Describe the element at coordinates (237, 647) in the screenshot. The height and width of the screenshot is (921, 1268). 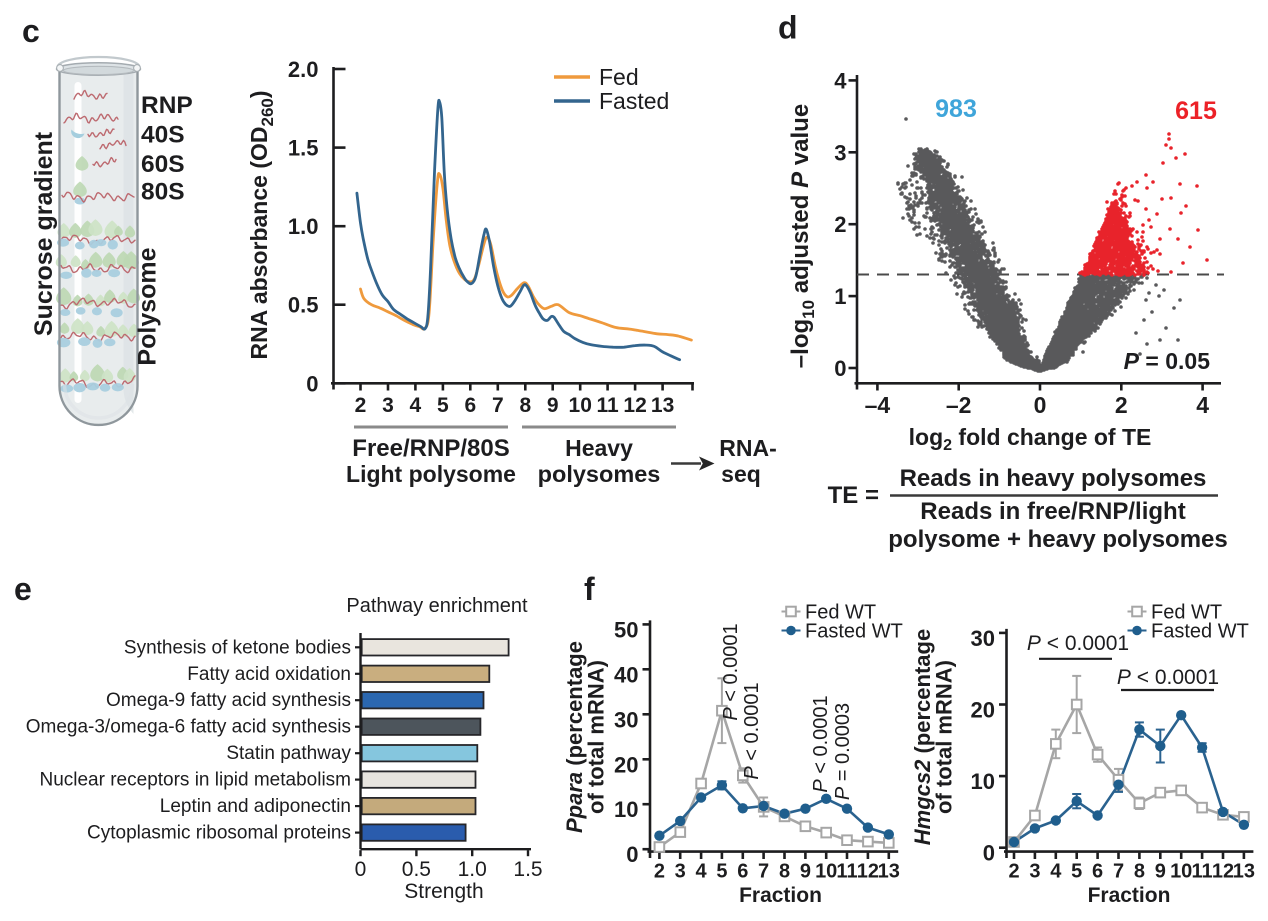
I see `svg-text: Synthesis of ketone bodies` at that location.